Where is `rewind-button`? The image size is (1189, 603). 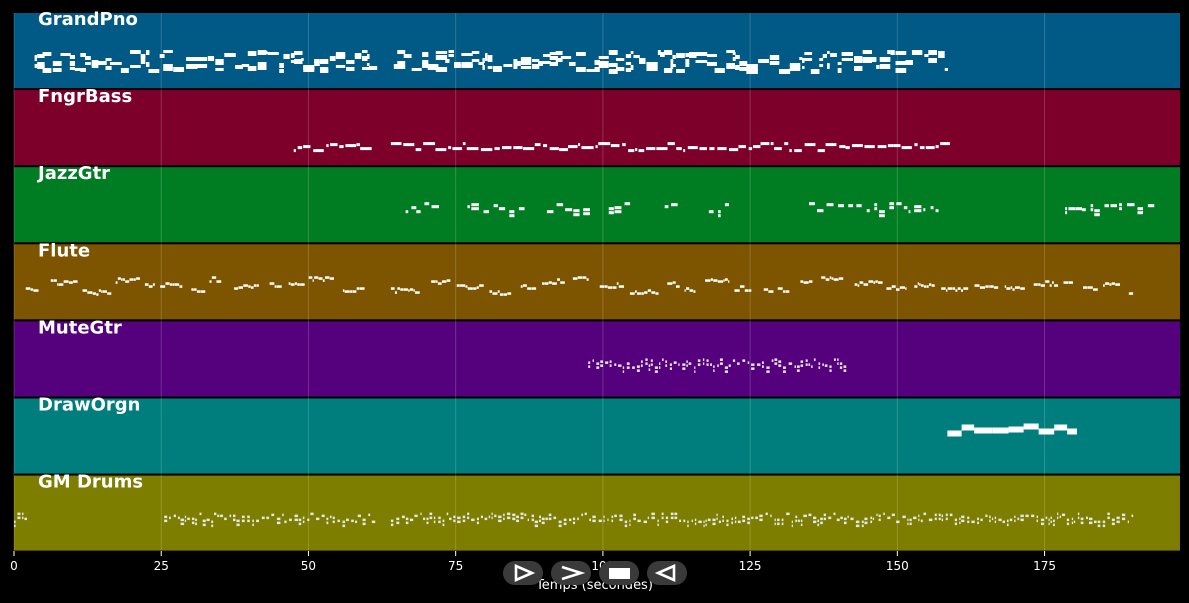 rewind-button is located at coordinates (667, 573).